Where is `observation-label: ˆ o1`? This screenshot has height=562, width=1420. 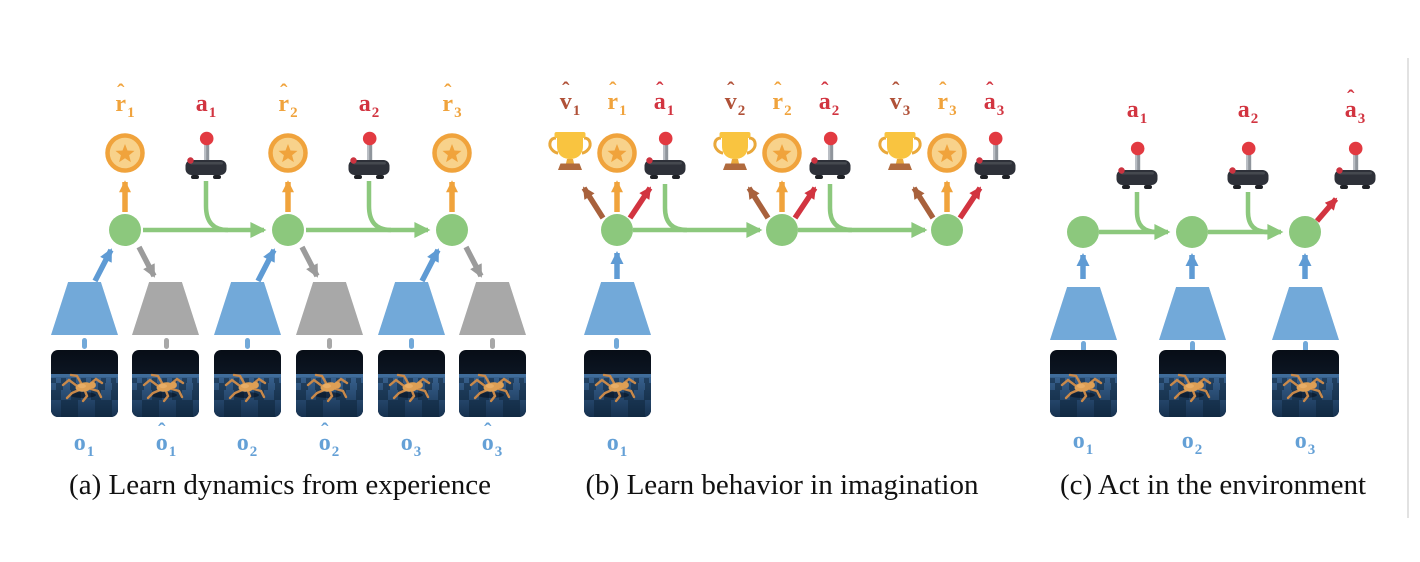
observation-label: ˆ o1 is located at coordinates (166, 439).